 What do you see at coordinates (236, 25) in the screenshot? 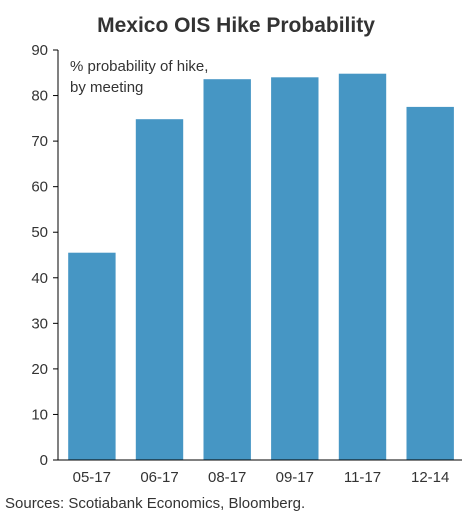
I see `chart-title: Mexico OIS Hike Probability` at bounding box center [236, 25].